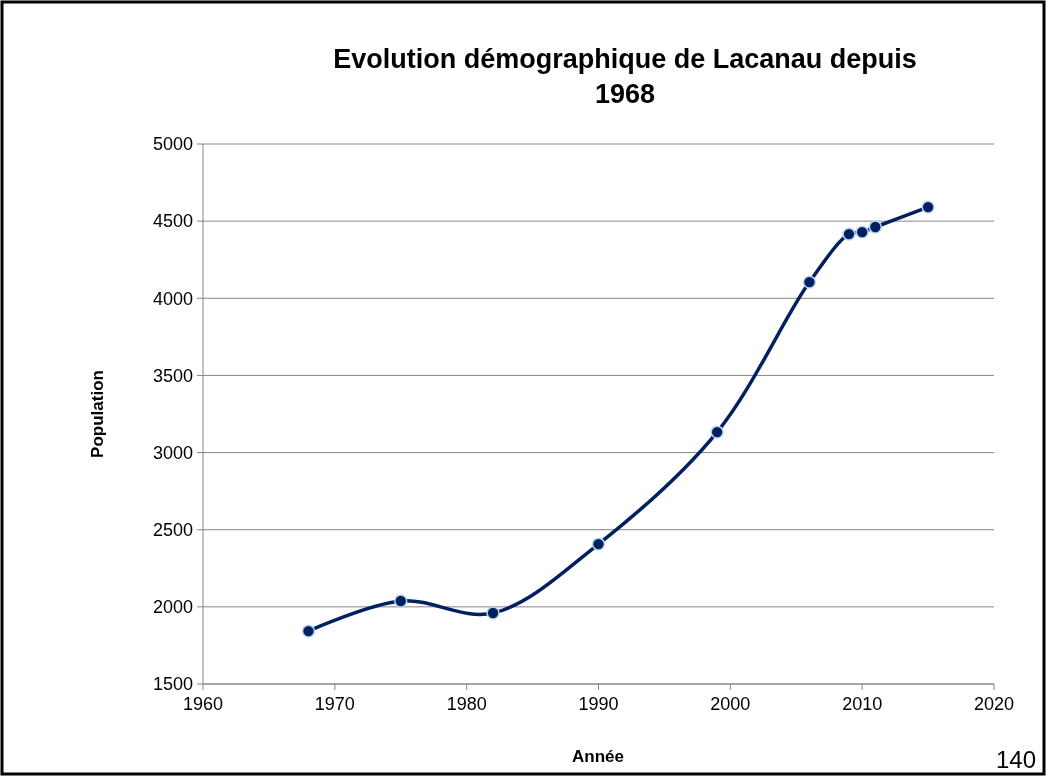  What do you see at coordinates (203, 704) in the screenshot?
I see `x-tick-label: 1960` at bounding box center [203, 704].